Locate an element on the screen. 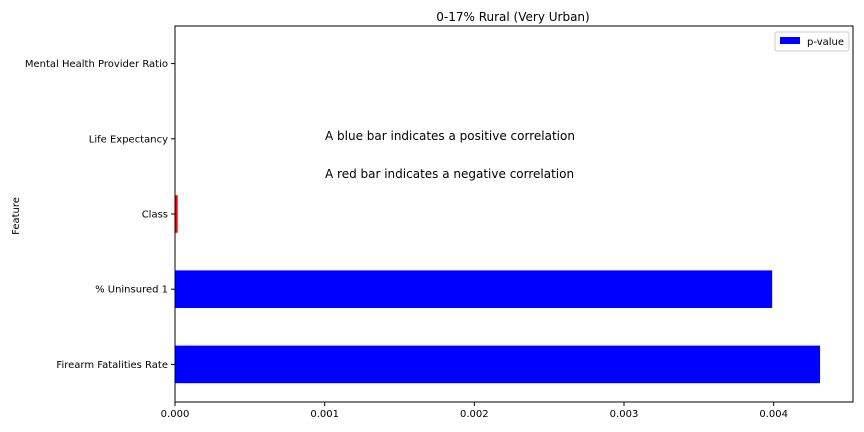 This screenshot has width=864, height=432. x-tick-label: 0.000 is located at coordinates (175, 414).